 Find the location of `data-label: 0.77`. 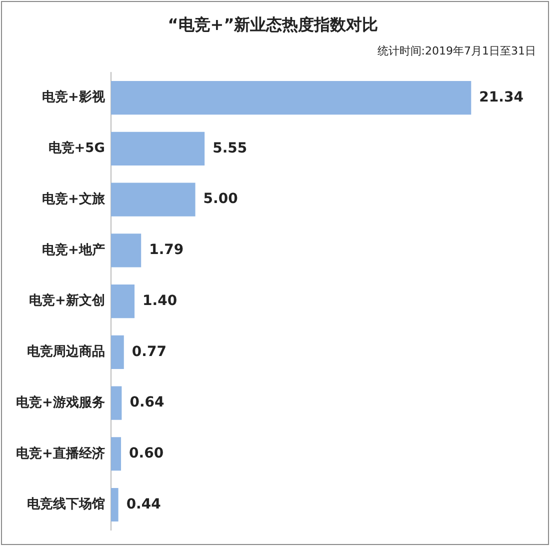

data-label: 0.77 is located at coordinates (149, 352).